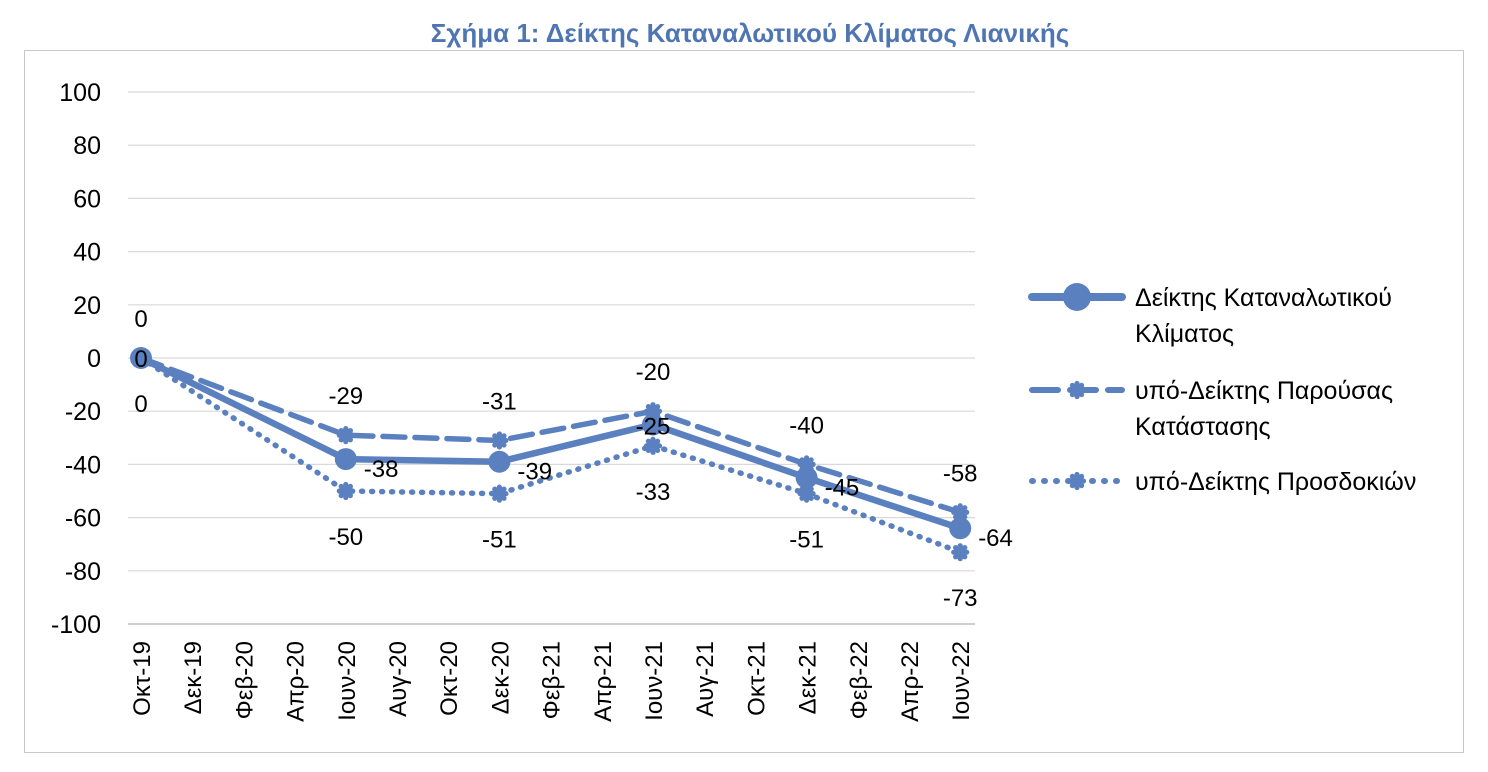  What do you see at coordinates (1184, 334) in the screenshot?
I see `legend-label: Κλίματος` at bounding box center [1184, 334].